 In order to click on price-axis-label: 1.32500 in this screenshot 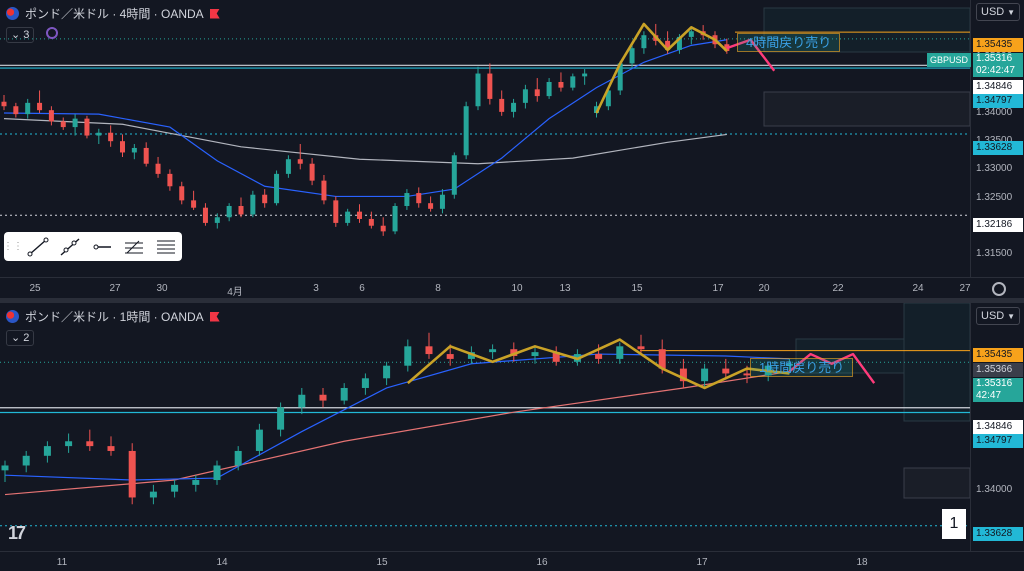, I will do `click(994, 197)`.